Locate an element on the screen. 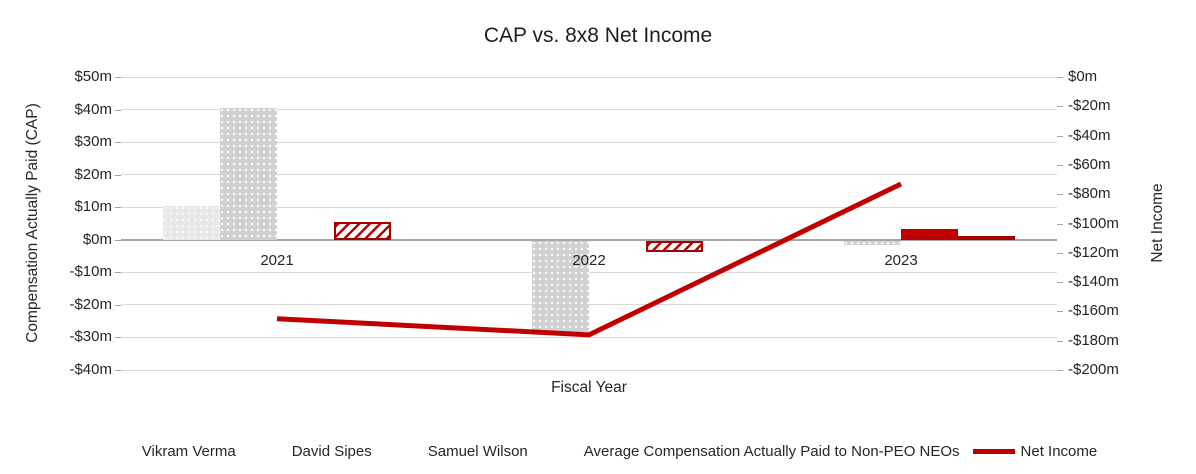  left-axis-tick-label: $10m is located at coordinates (93, 207).